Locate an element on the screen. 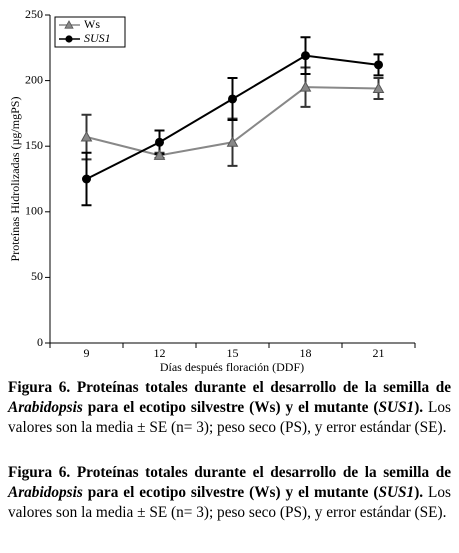 The width and height of the screenshot is (459, 553). legend-box is located at coordinates (90, 32).